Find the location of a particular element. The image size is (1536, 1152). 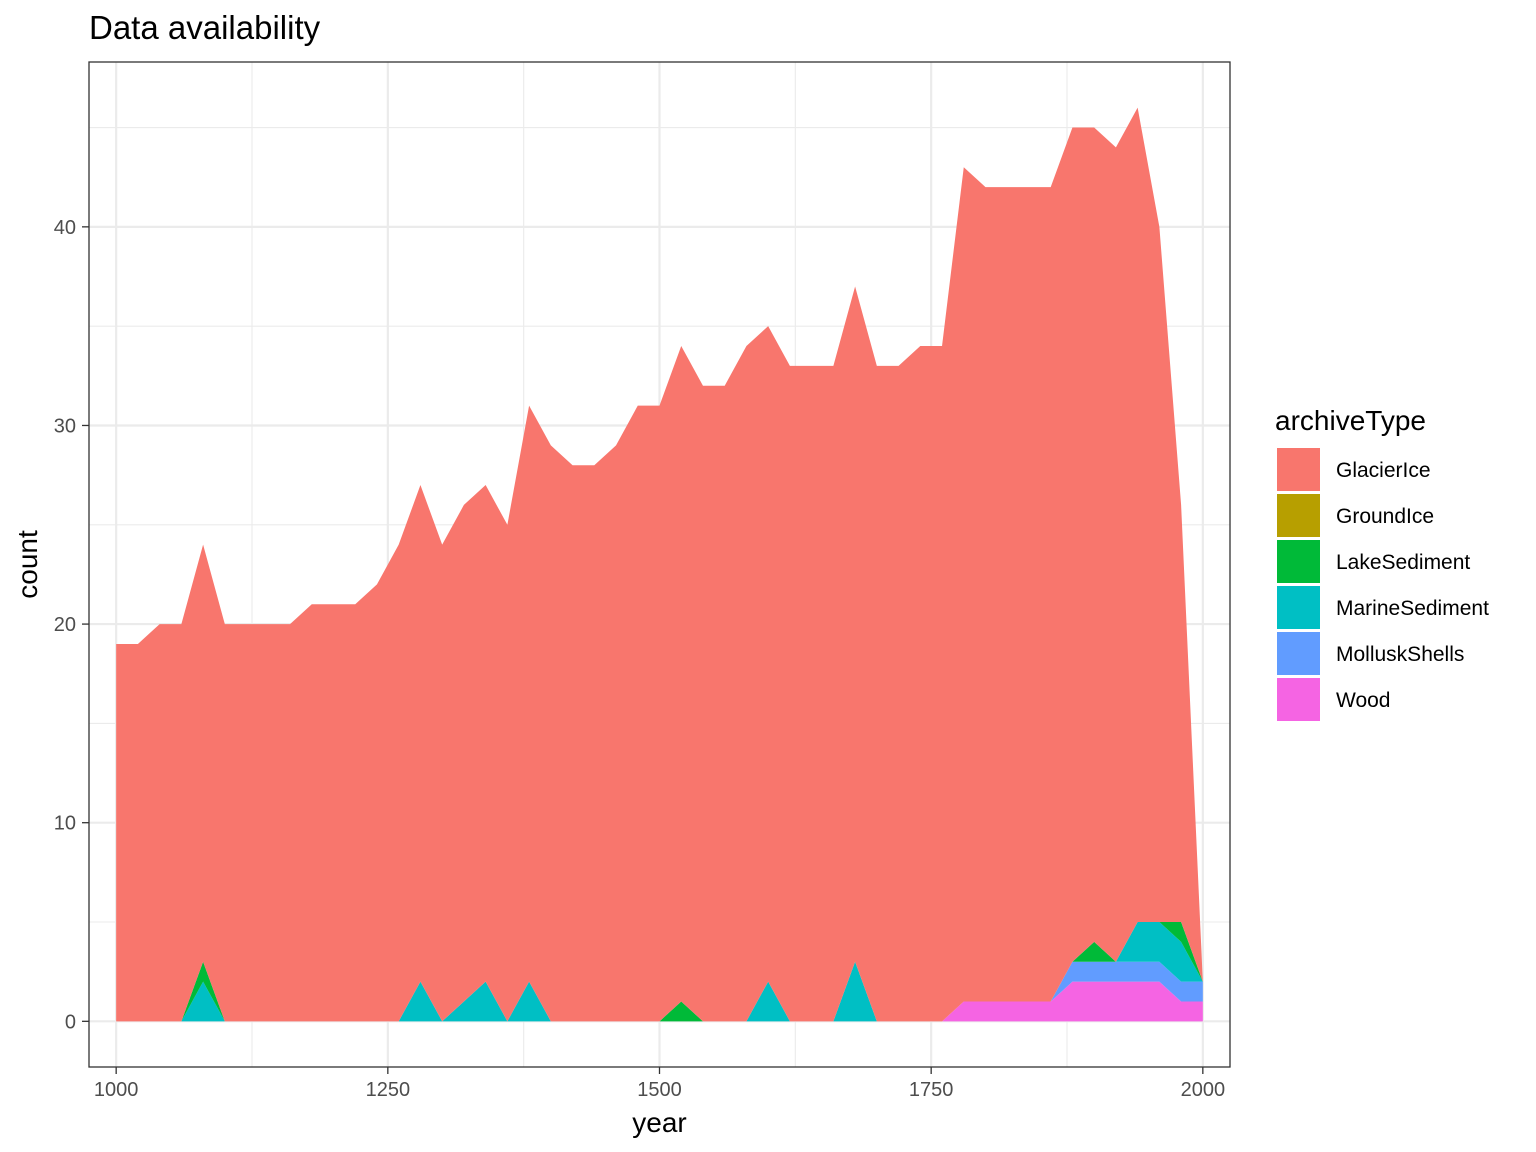

x-axis: 1000 1250 1500 1750 2000 is located at coordinates (659, 1084).